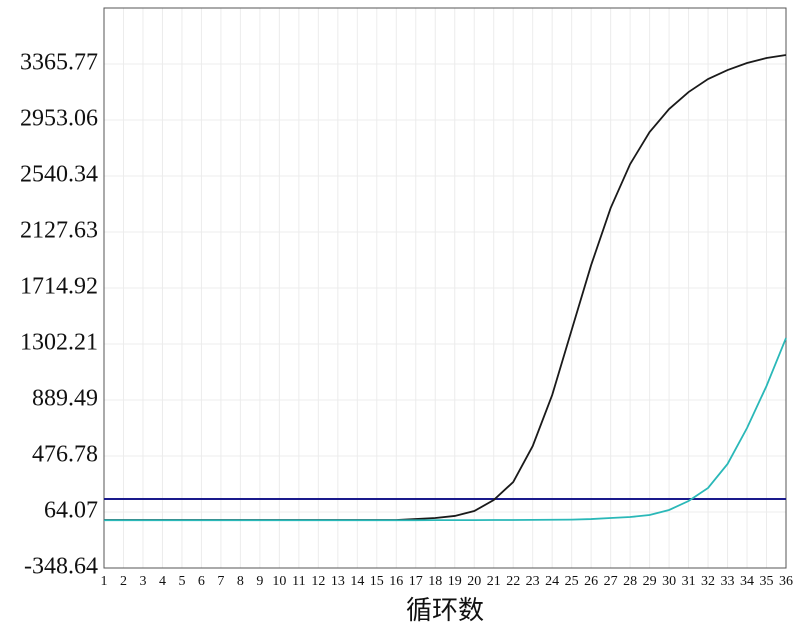 The height and width of the screenshot is (630, 796). Describe the element at coordinates (162, 581) in the screenshot. I see `x-tick-label: 4` at that location.